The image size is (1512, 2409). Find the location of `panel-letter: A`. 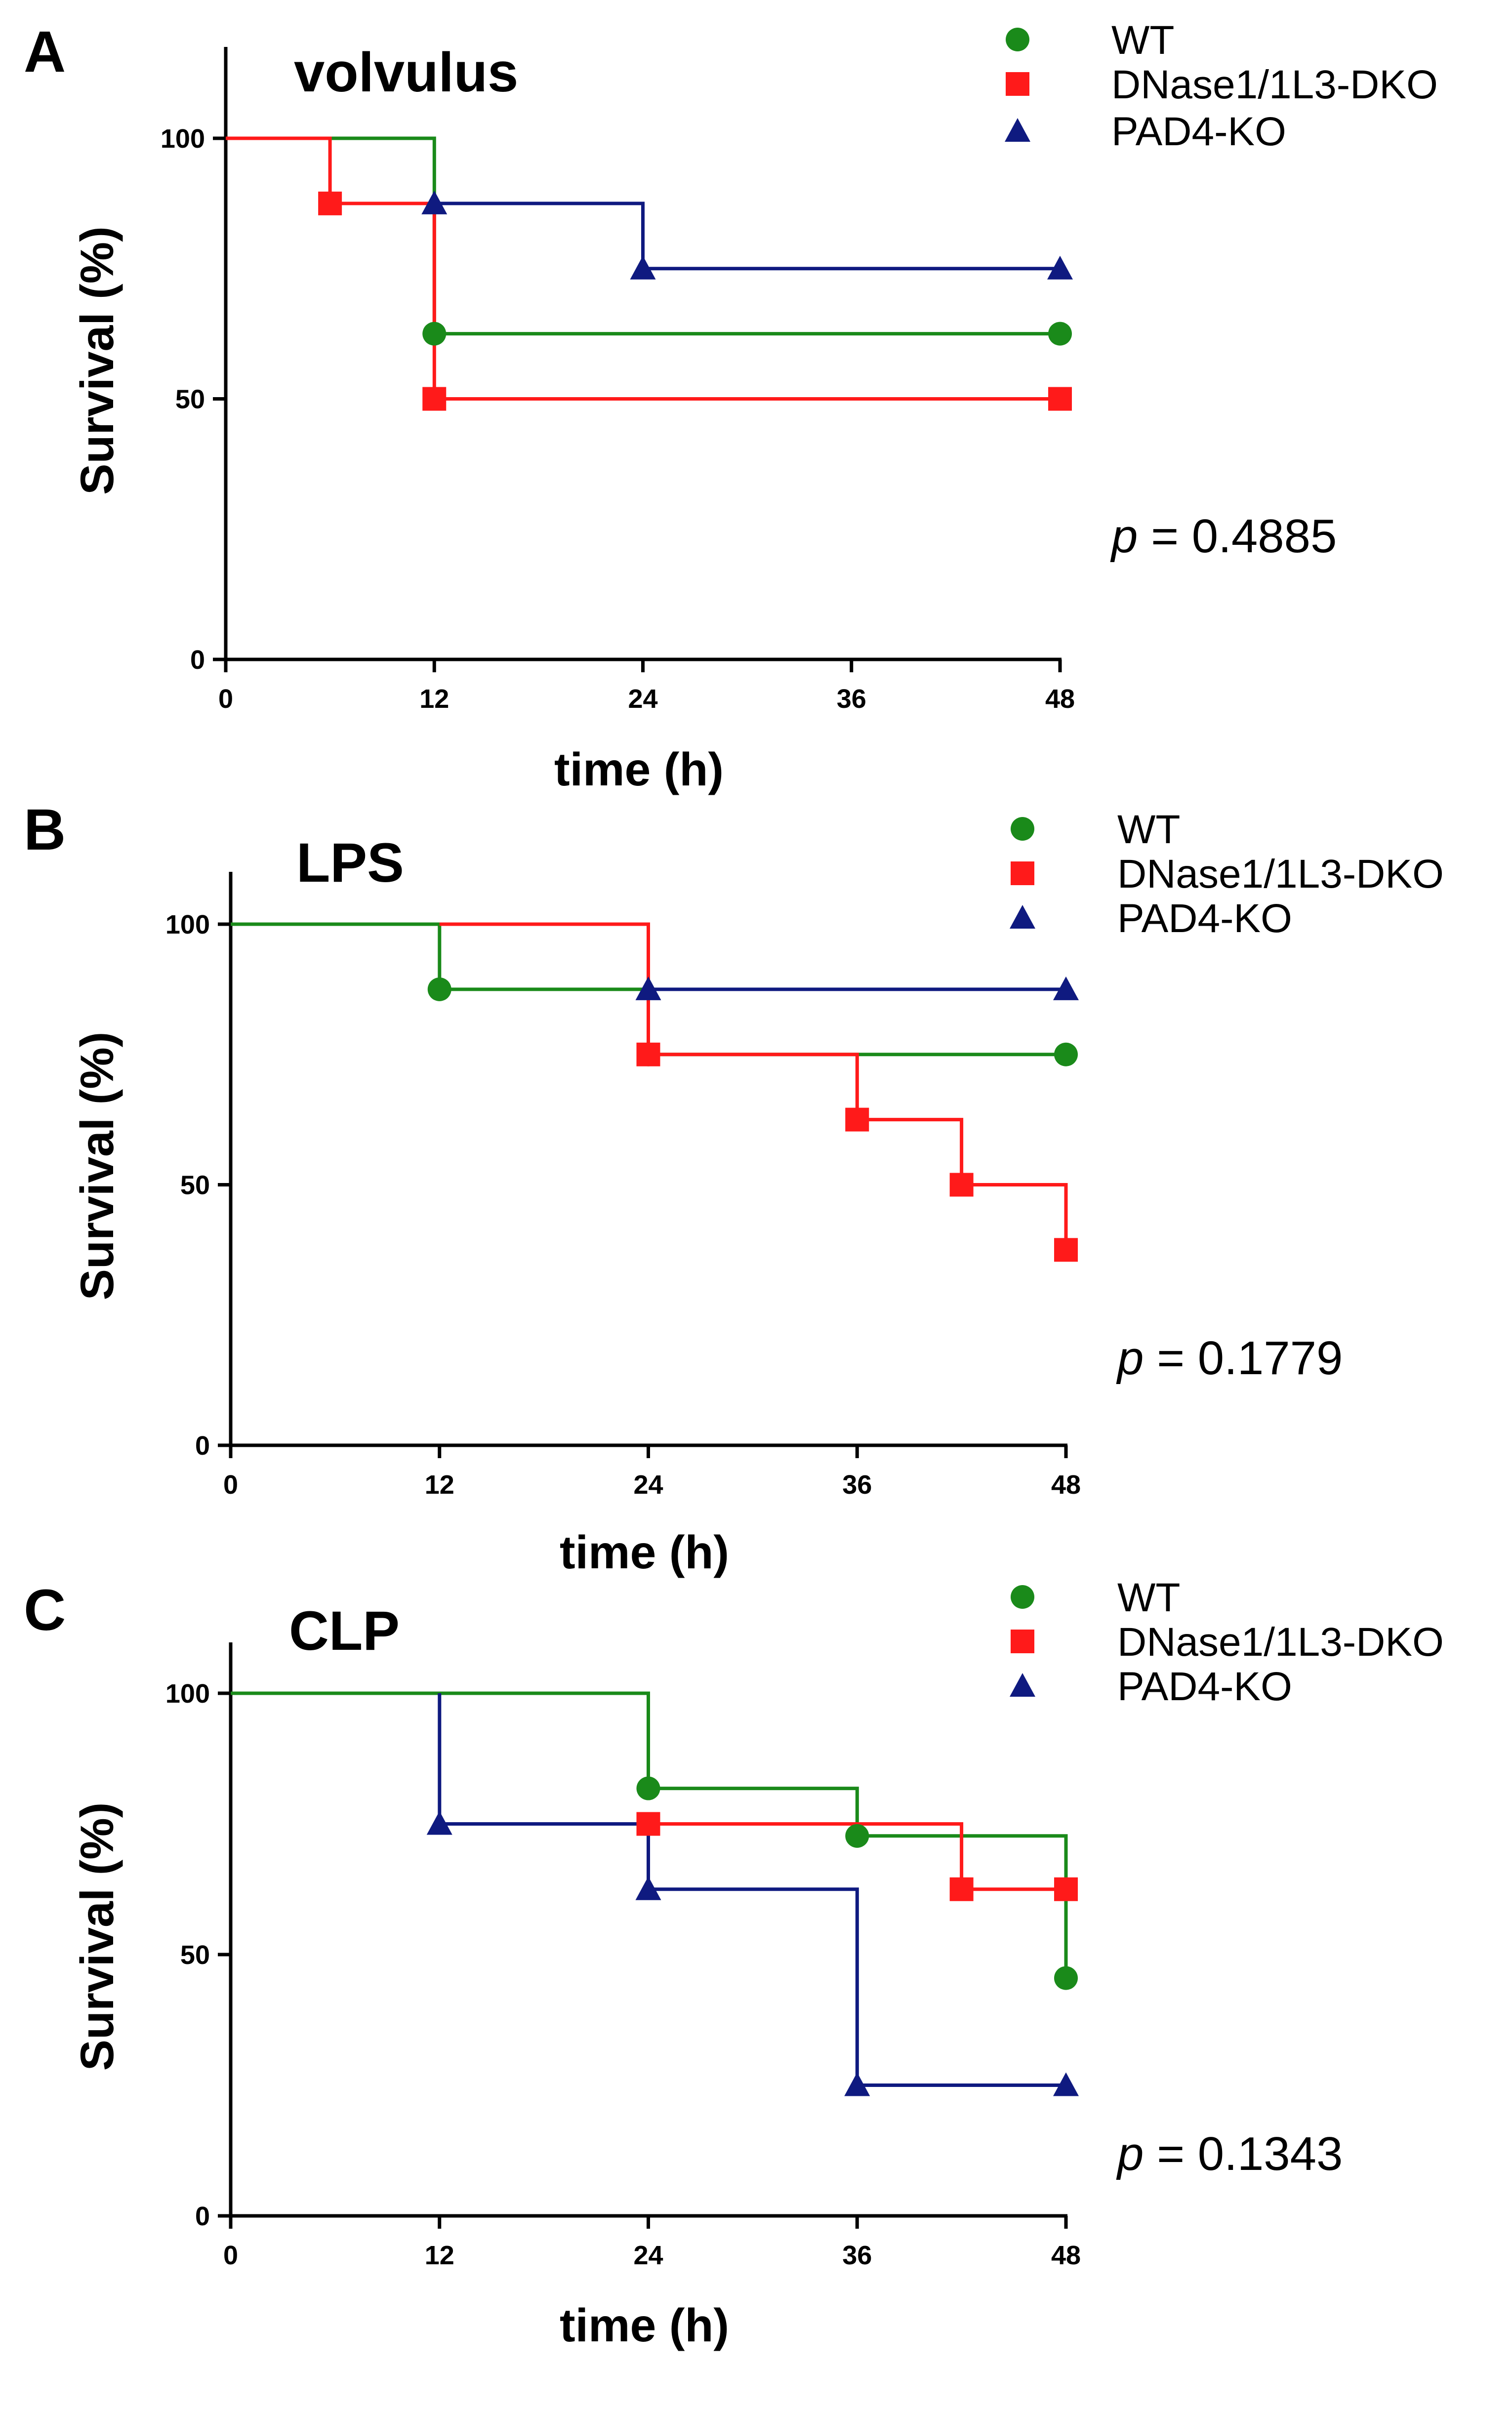

panel-letter: A is located at coordinates (45, 51).